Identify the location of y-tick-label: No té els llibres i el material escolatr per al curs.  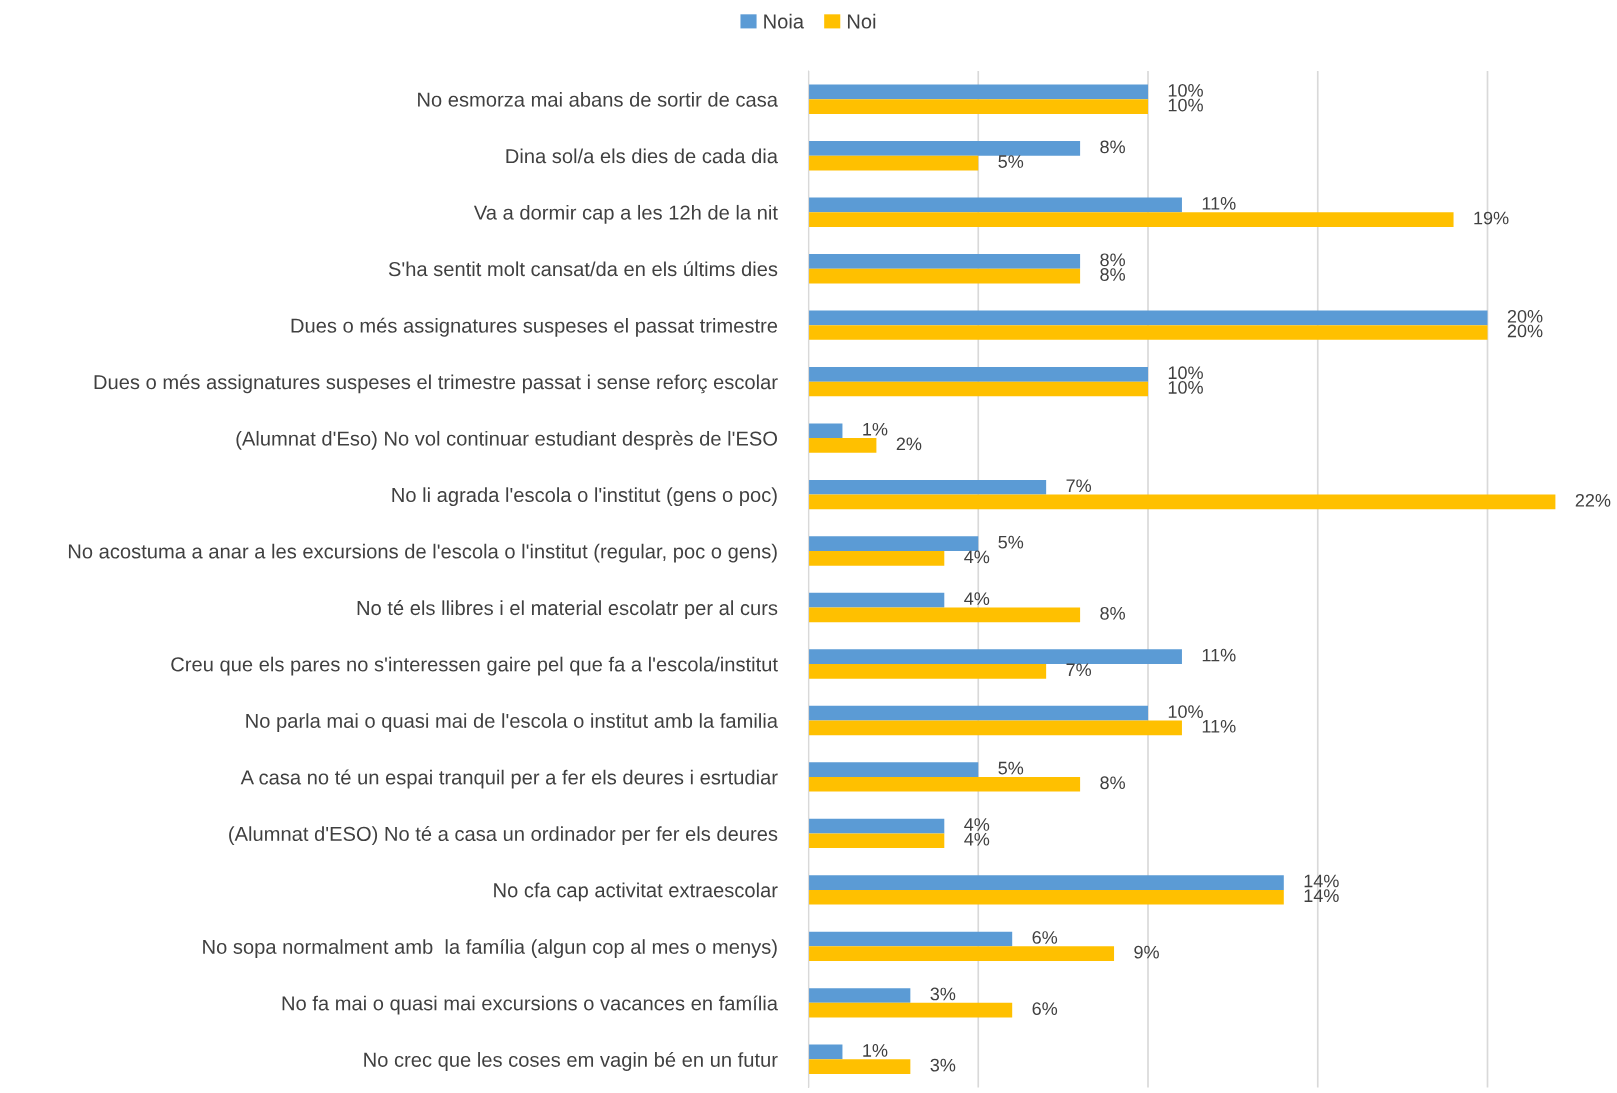
(567, 610).